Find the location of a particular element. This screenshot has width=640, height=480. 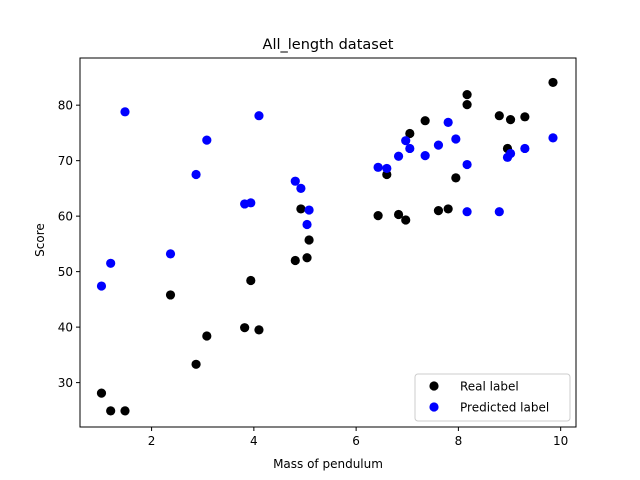

y-tick-label-0: 30 is located at coordinates (65, 383).